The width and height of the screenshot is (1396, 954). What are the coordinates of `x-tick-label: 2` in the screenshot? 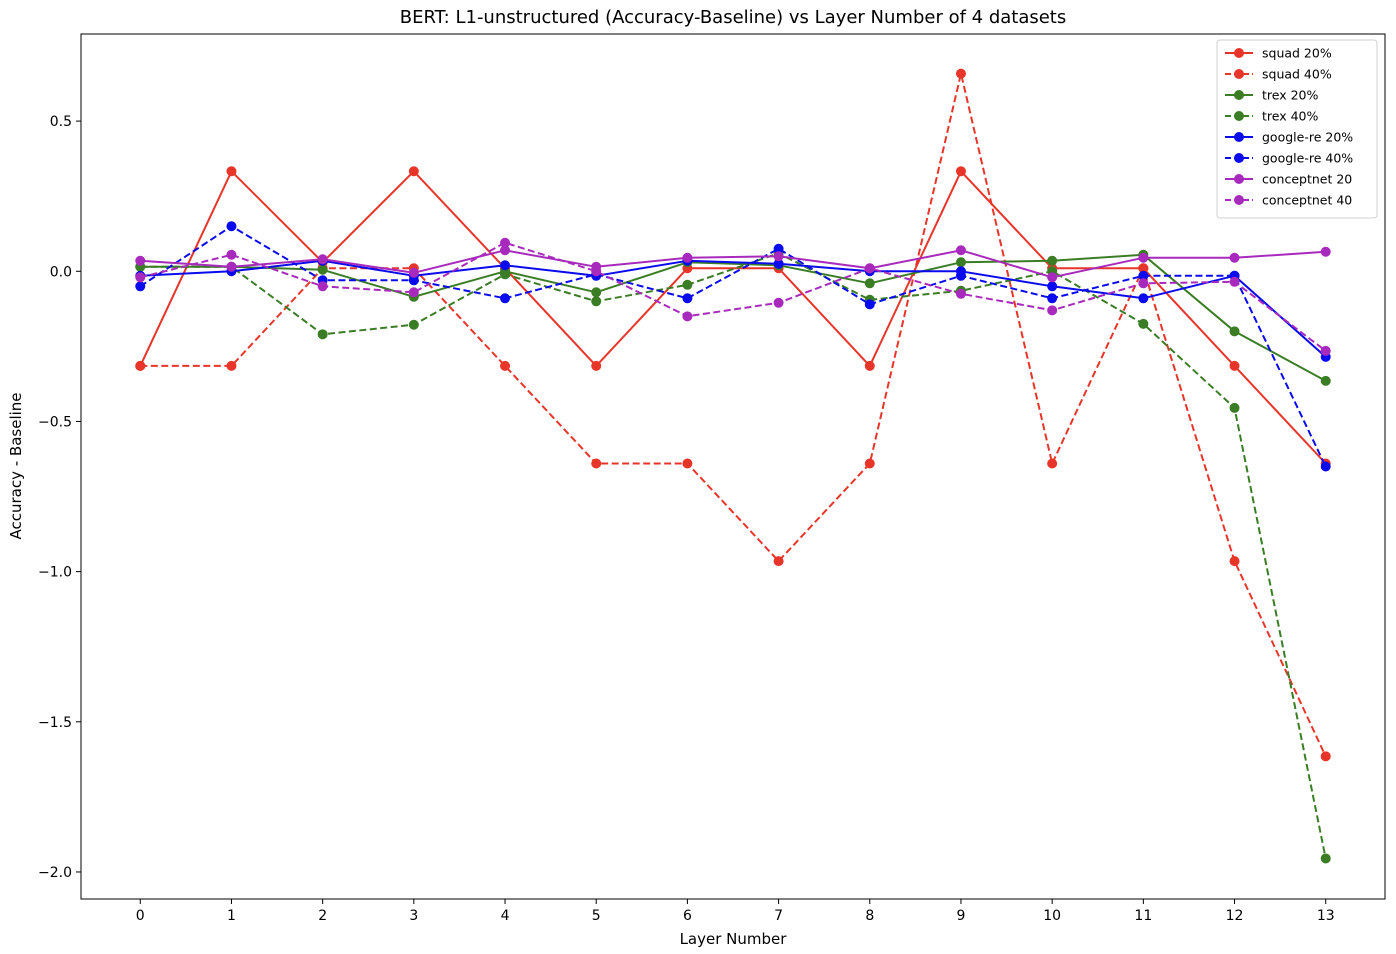 It's located at (322, 916).